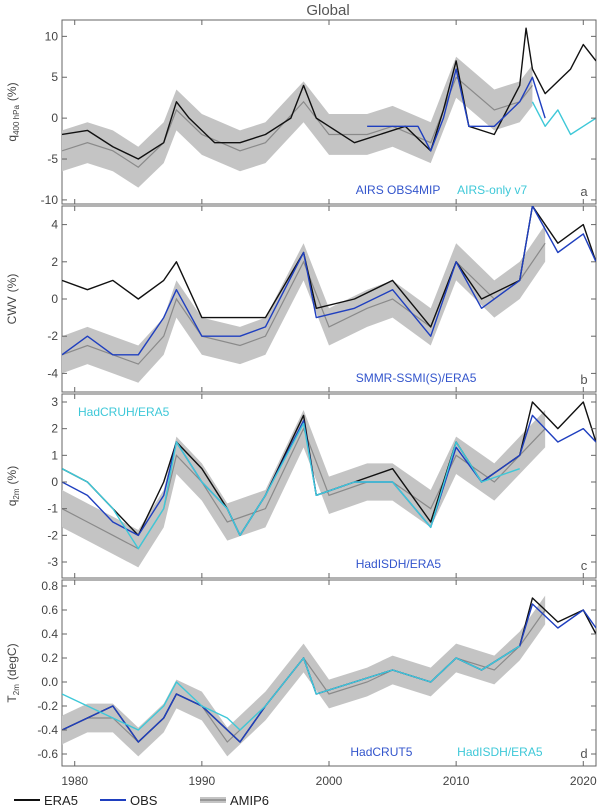 This screenshot has height=808, width=600. I want to click on series-band-amip6, so click(297, 122).